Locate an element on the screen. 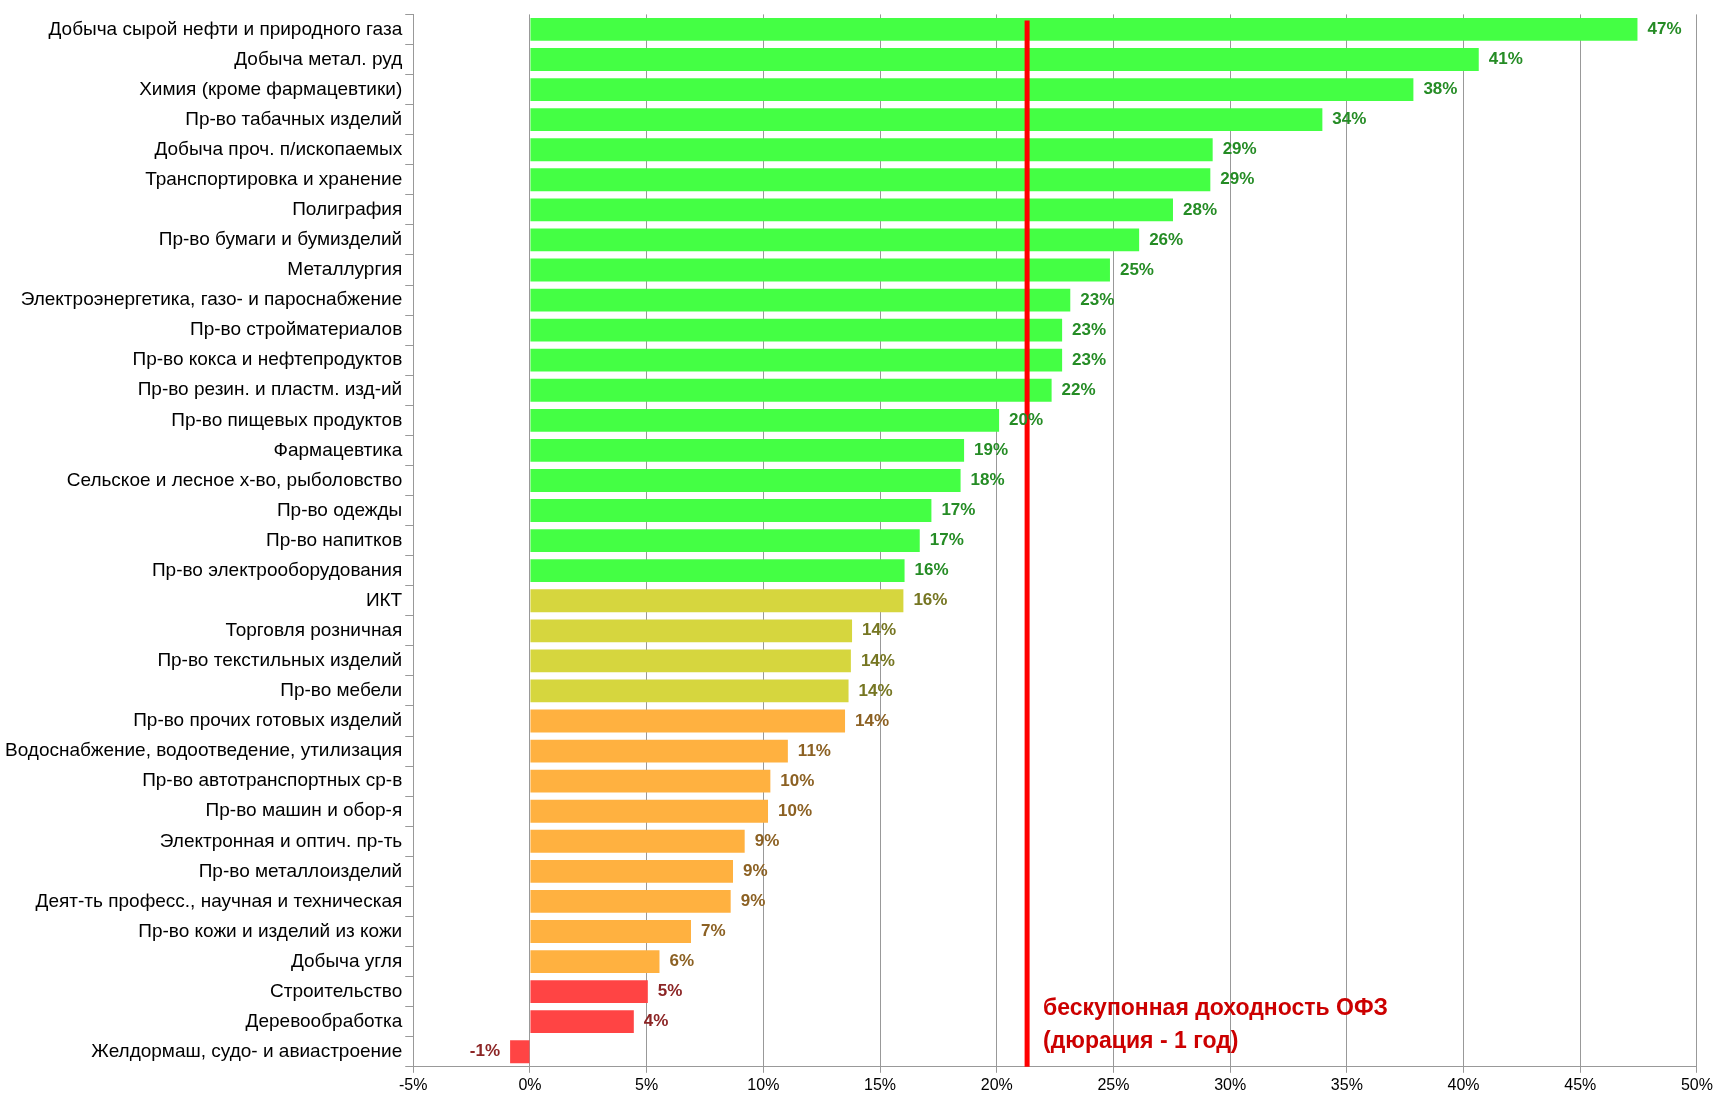 The height and width of the screenshot is (1102, 1716). y-tick-label: Водоснабжение, водоотведение, утилизация is located at coordinates (203, 750).